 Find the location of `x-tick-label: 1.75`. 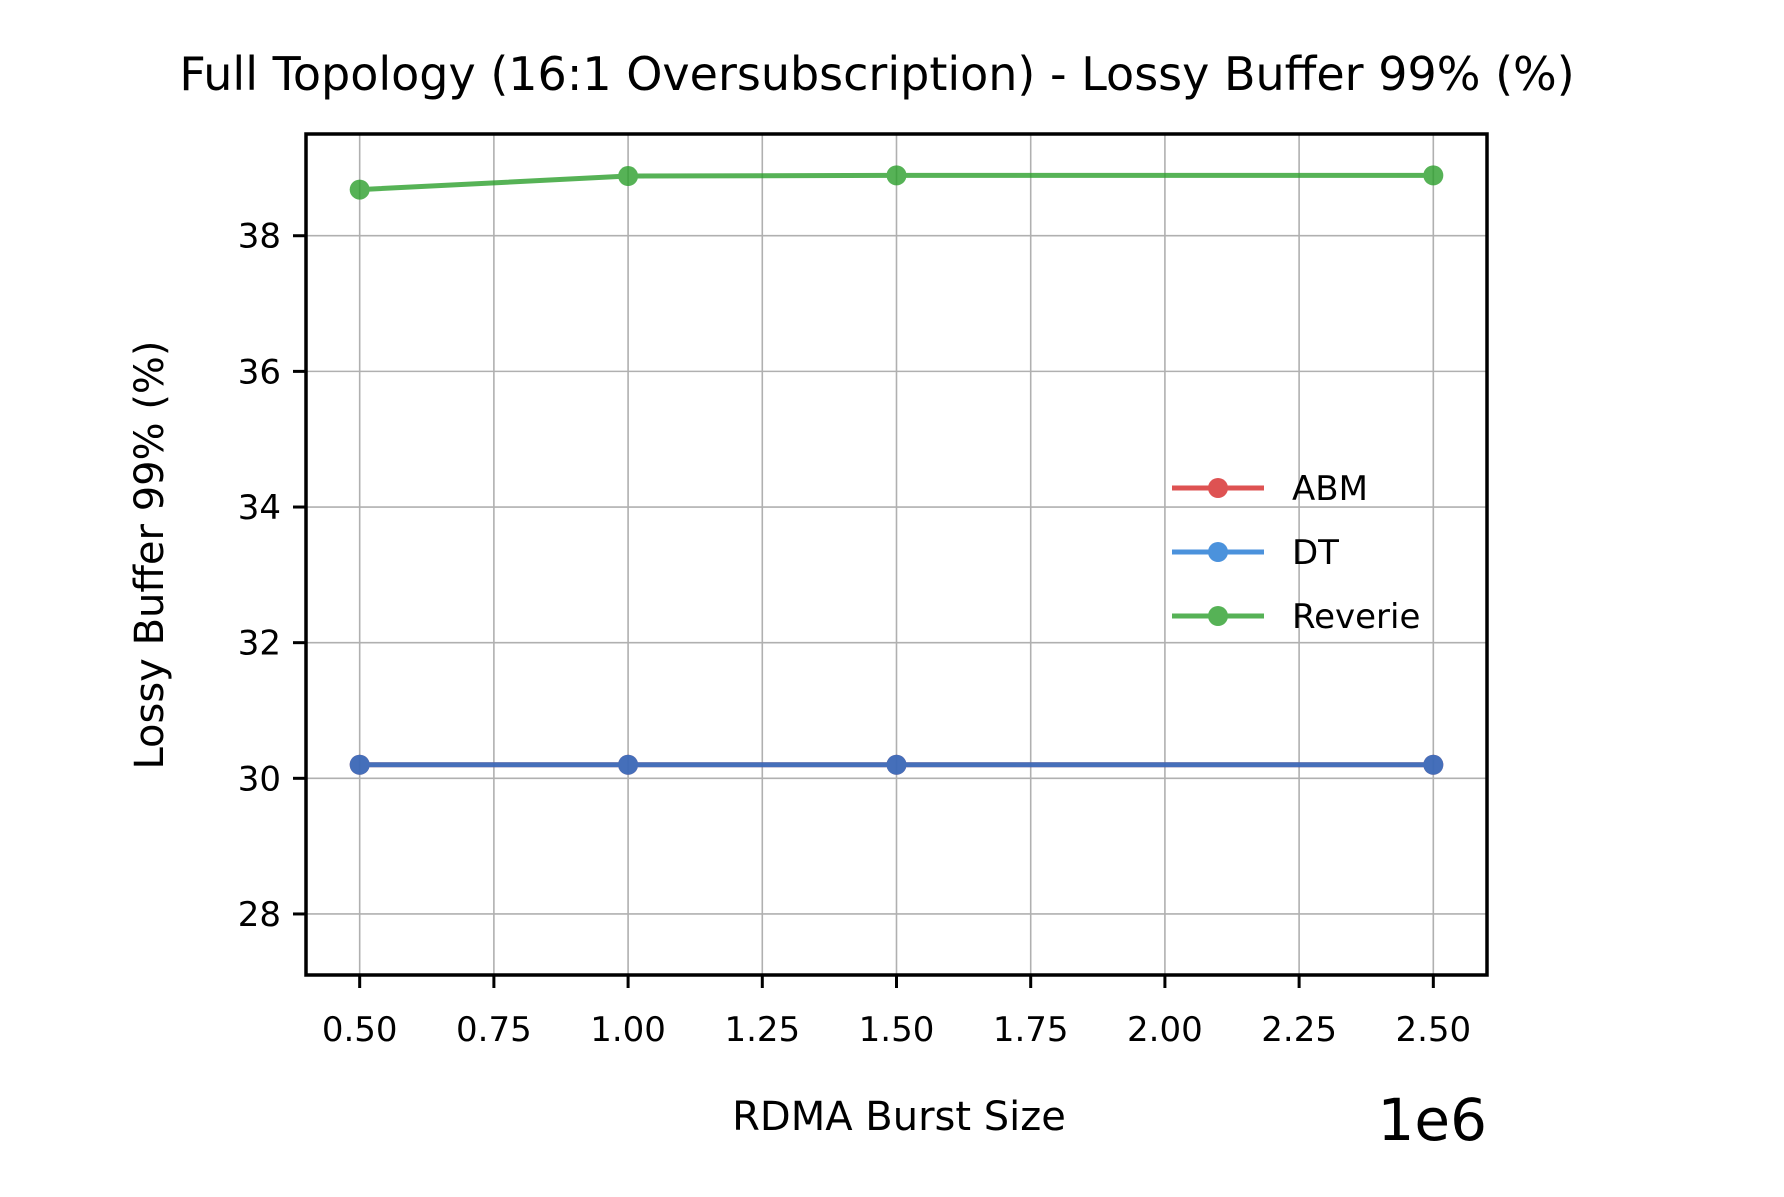

x-tick-label: 1.75 is located at coordinates (1031, 1030).